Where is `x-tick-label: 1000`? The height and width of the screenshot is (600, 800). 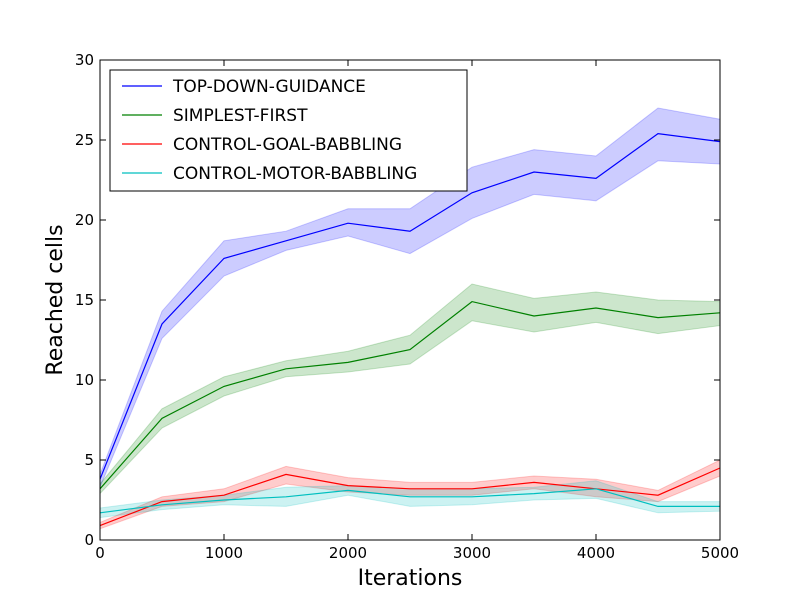
x-tick-label: 1000 is located at coordinates (224, 553).